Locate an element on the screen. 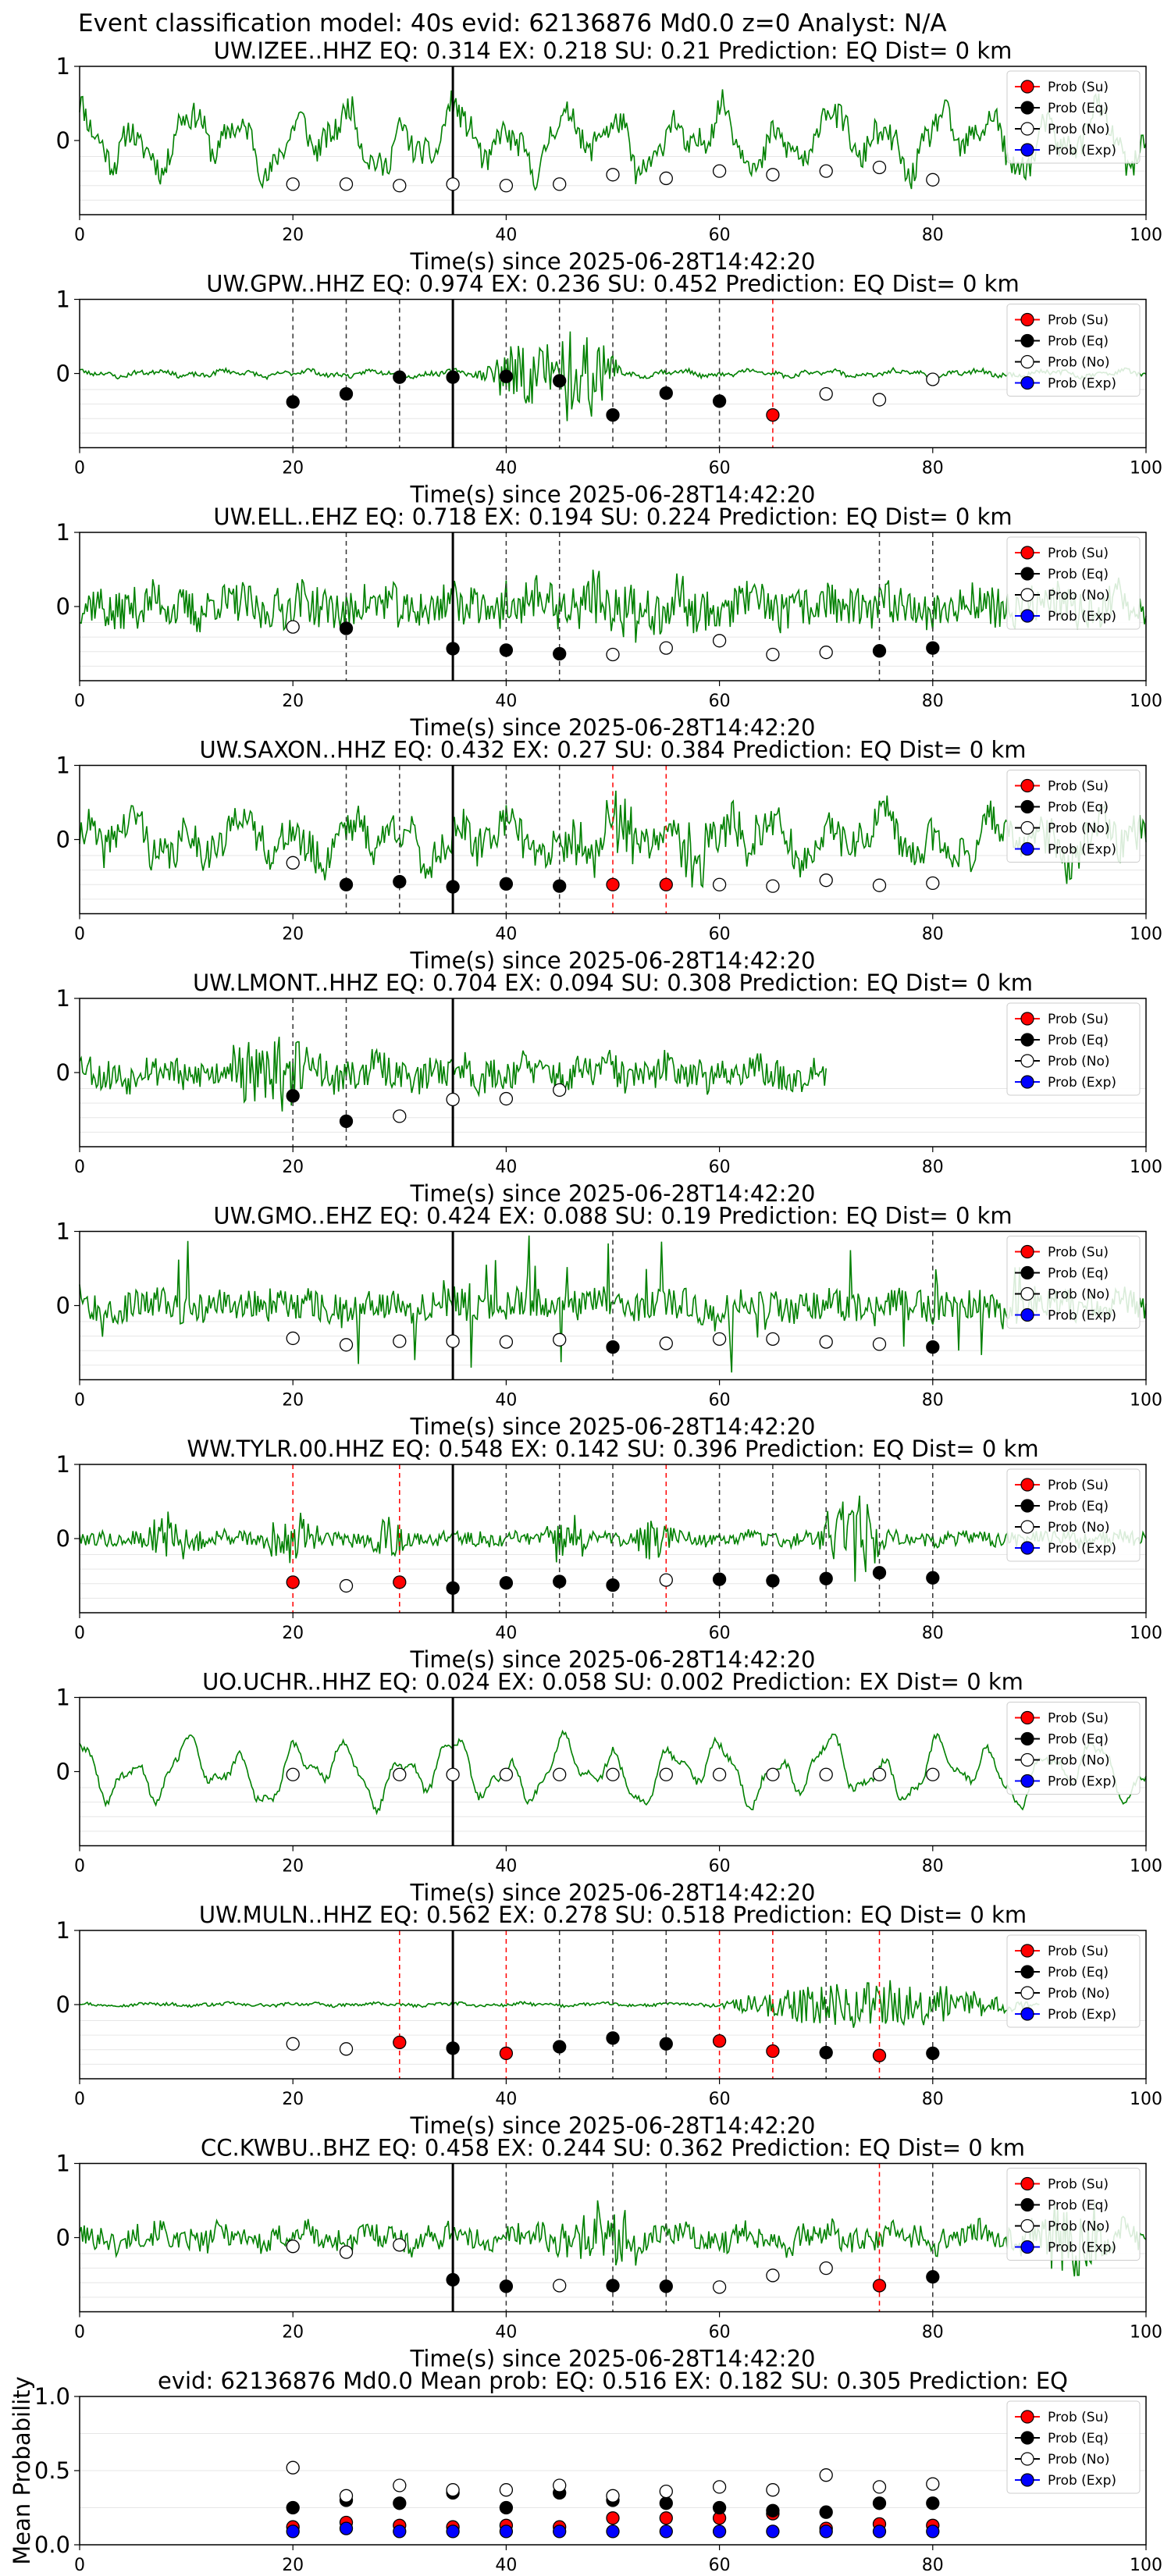 This screenshot has width=1171, height=2576. mean-point-exp is located at coordinates (773, 2531).